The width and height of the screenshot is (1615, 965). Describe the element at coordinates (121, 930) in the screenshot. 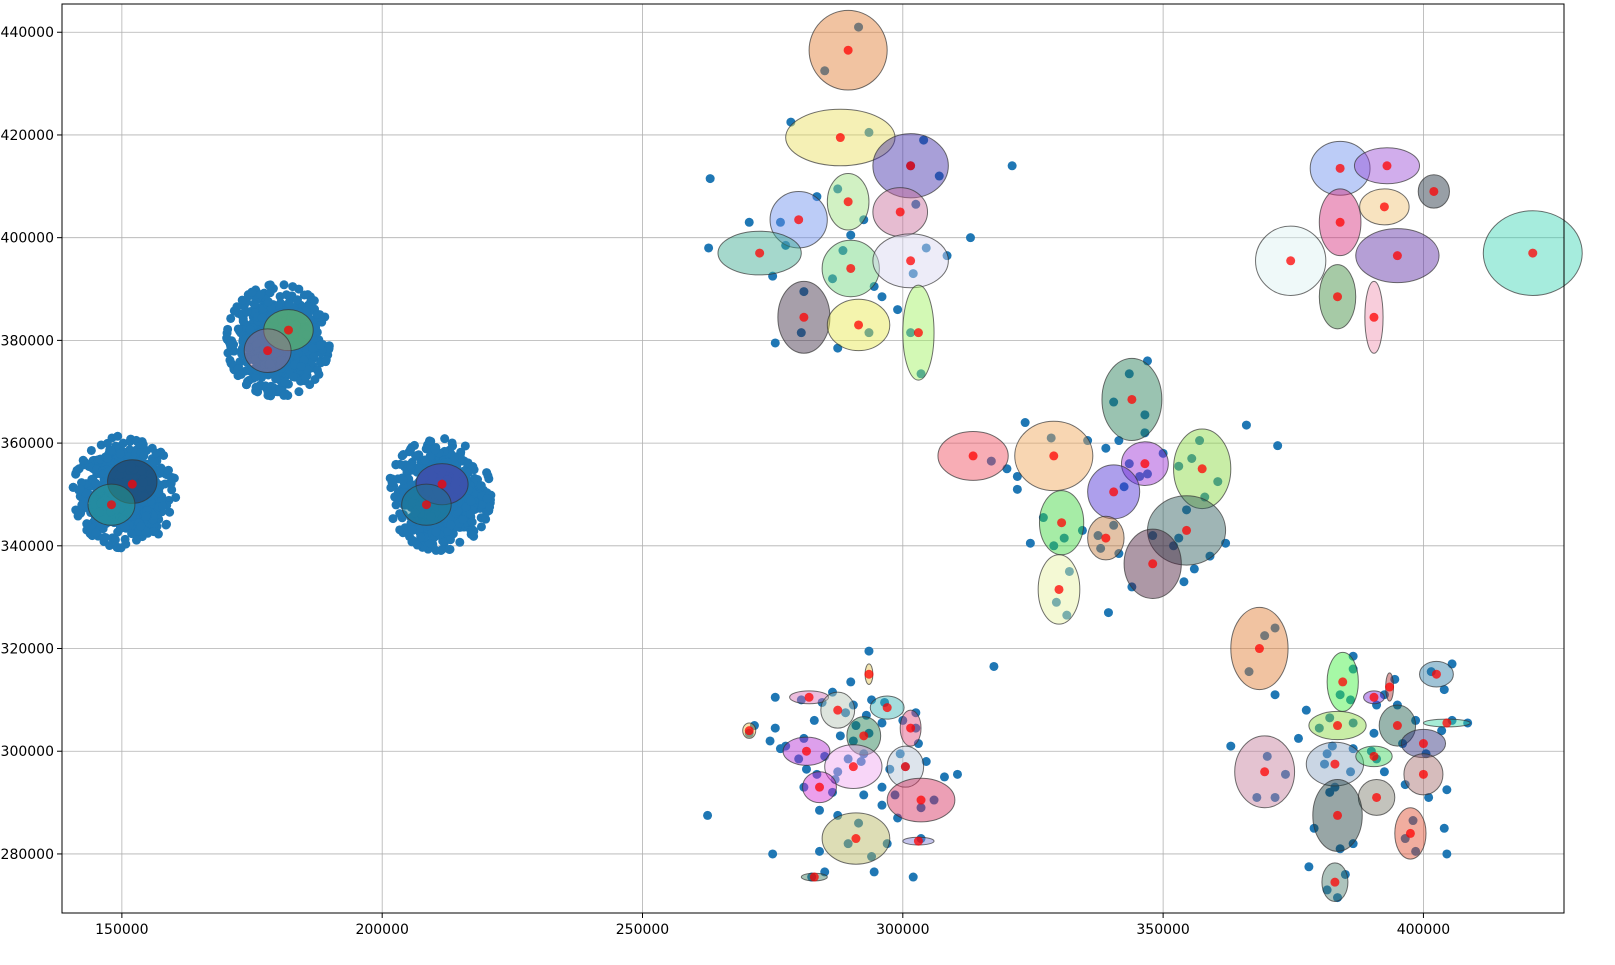

I see `x-tick-label: 150000` at that location.